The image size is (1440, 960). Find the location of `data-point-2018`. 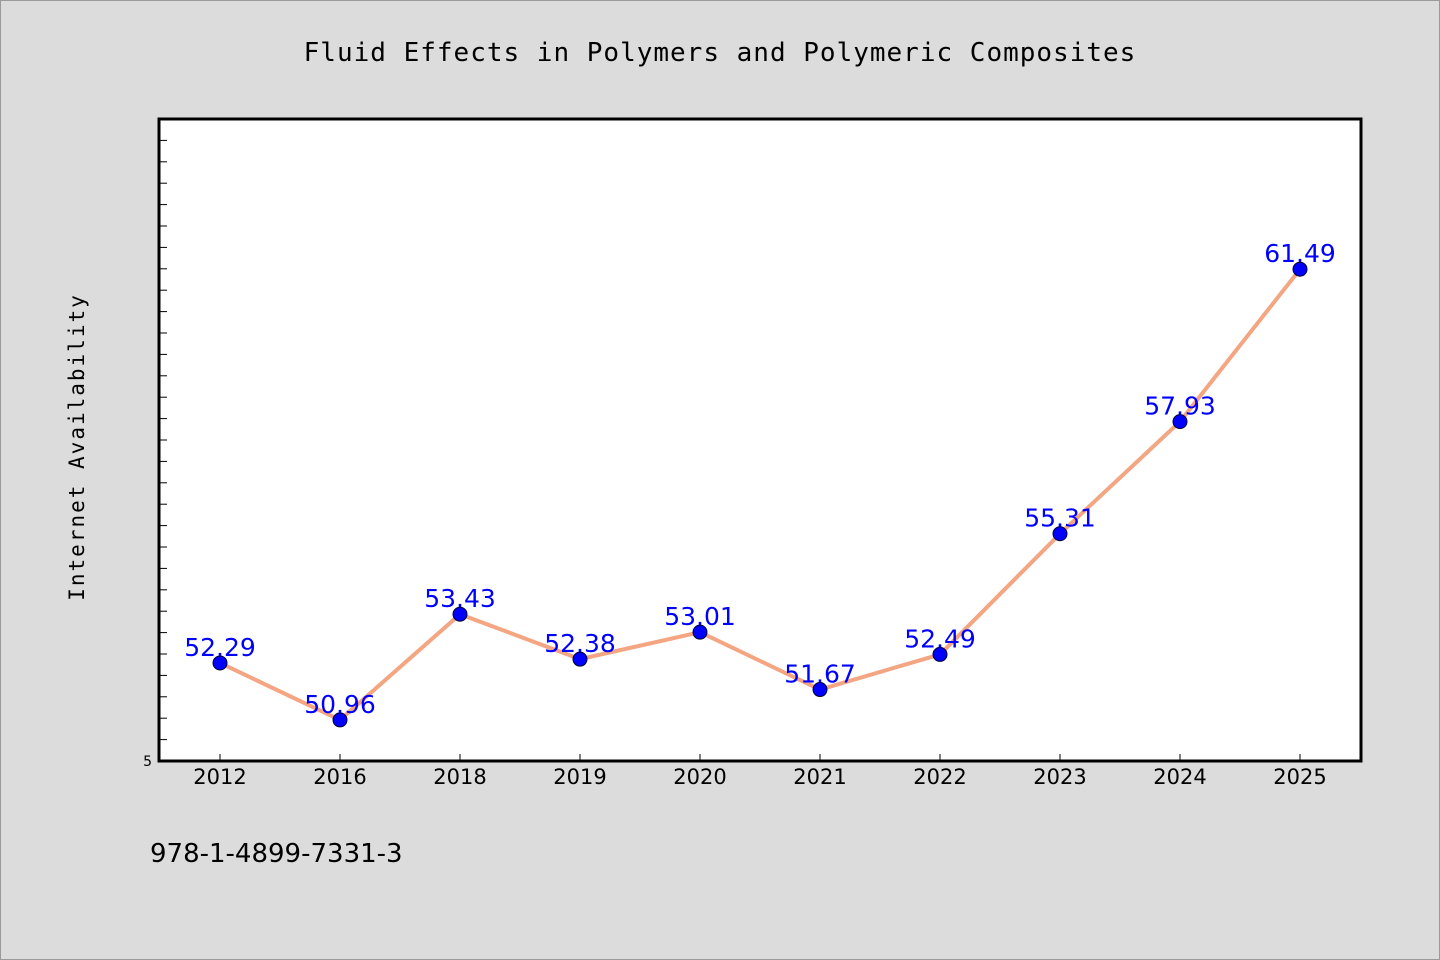

data-point-2018 is located at coordinates (460, 614).